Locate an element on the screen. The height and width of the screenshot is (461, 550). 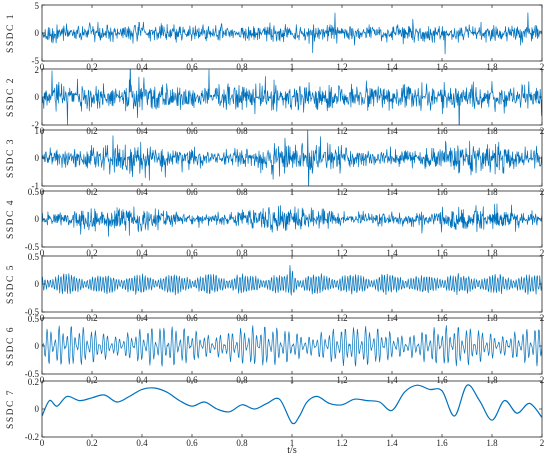
ssdc-1-y-tick-label: 5 is located at coordinates (37, 6).